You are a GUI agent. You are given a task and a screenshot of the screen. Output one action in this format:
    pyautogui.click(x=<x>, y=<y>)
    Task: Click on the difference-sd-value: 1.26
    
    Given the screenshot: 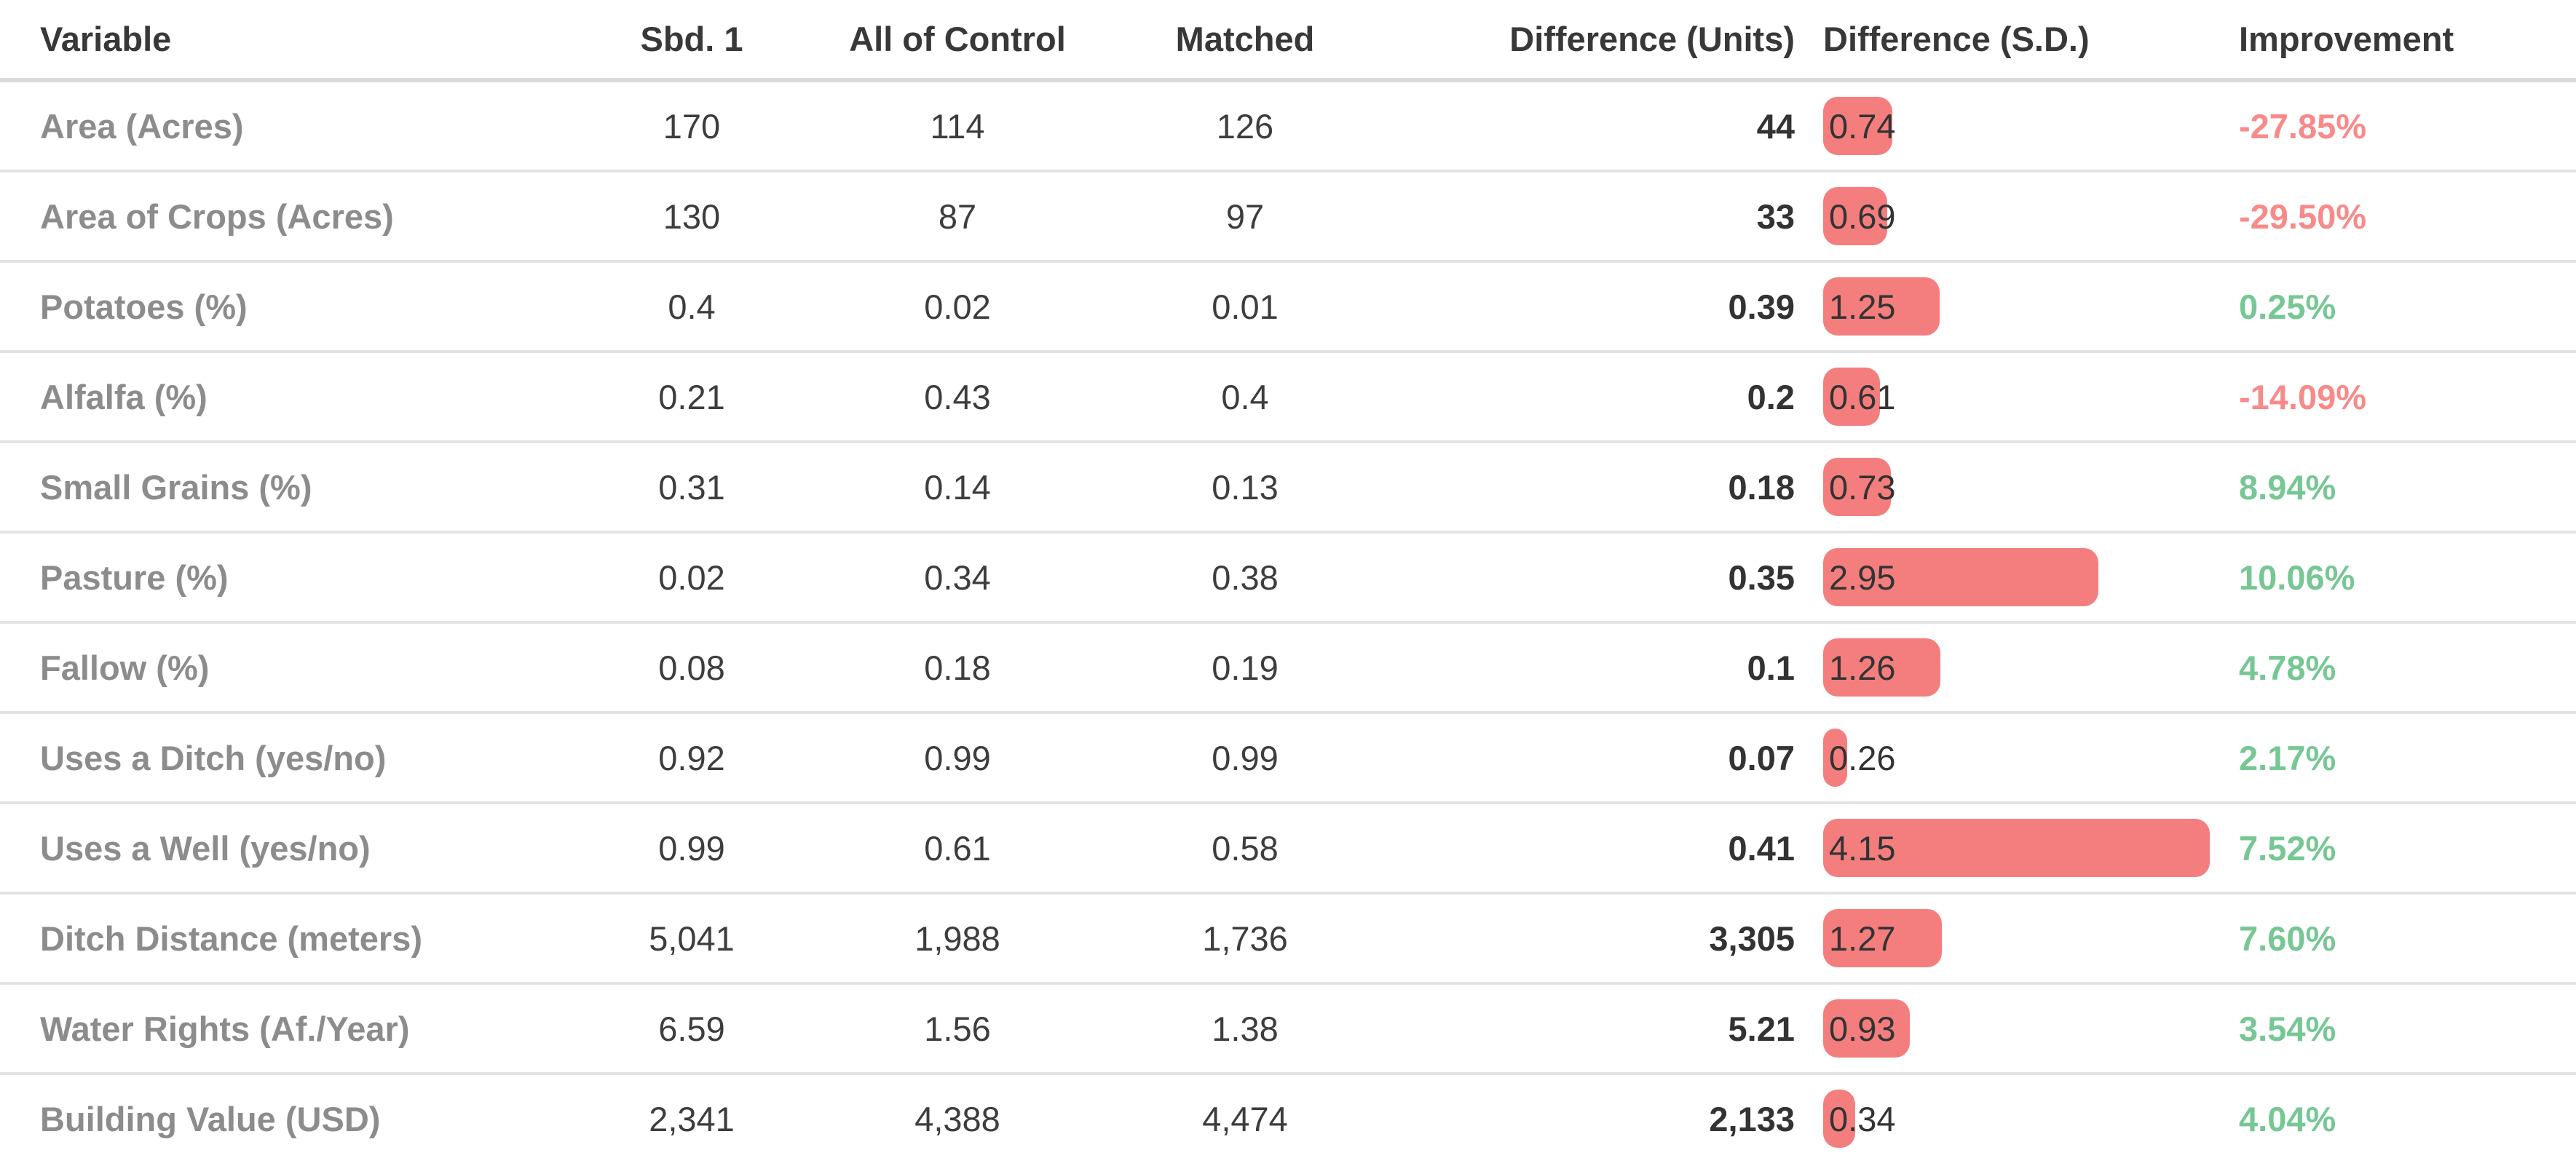 What is the action you would take?
    pyautogui.click(x=1863, y=668)
    